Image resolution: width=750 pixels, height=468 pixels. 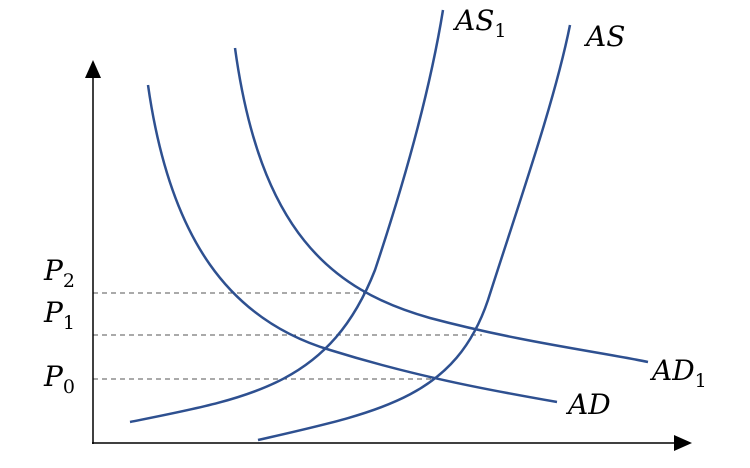 I want to click on ad1-label: AD1, so click(x=678, y=373).